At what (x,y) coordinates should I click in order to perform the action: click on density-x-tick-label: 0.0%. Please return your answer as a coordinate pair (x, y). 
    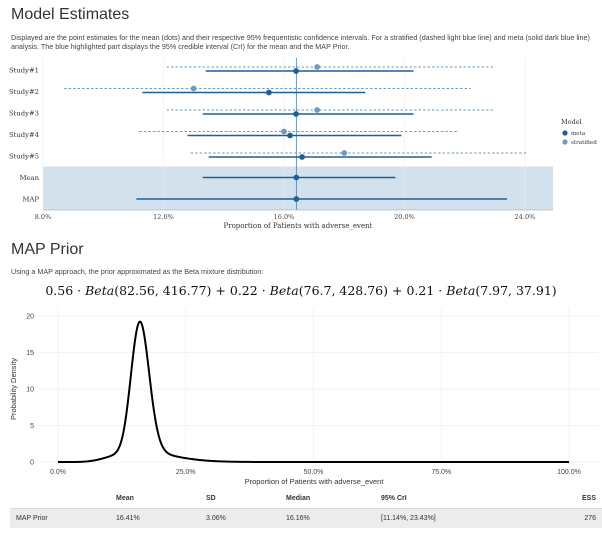
    Looking at the image, I should click on (58, 472).